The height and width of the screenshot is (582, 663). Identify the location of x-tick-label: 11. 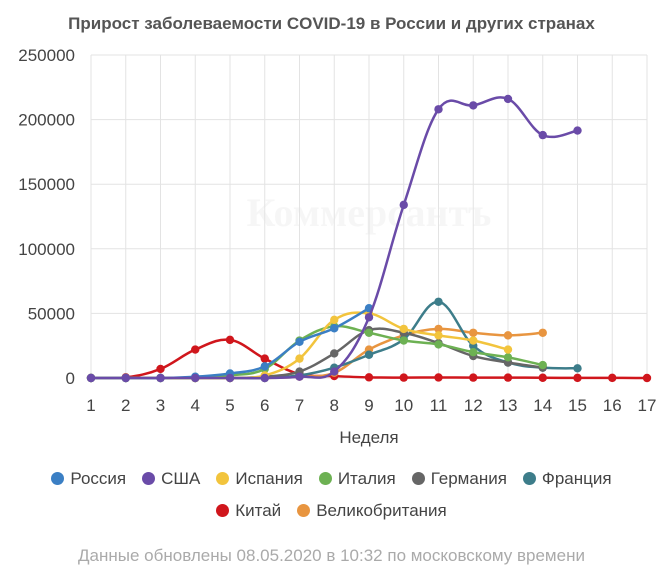
(439, 405).